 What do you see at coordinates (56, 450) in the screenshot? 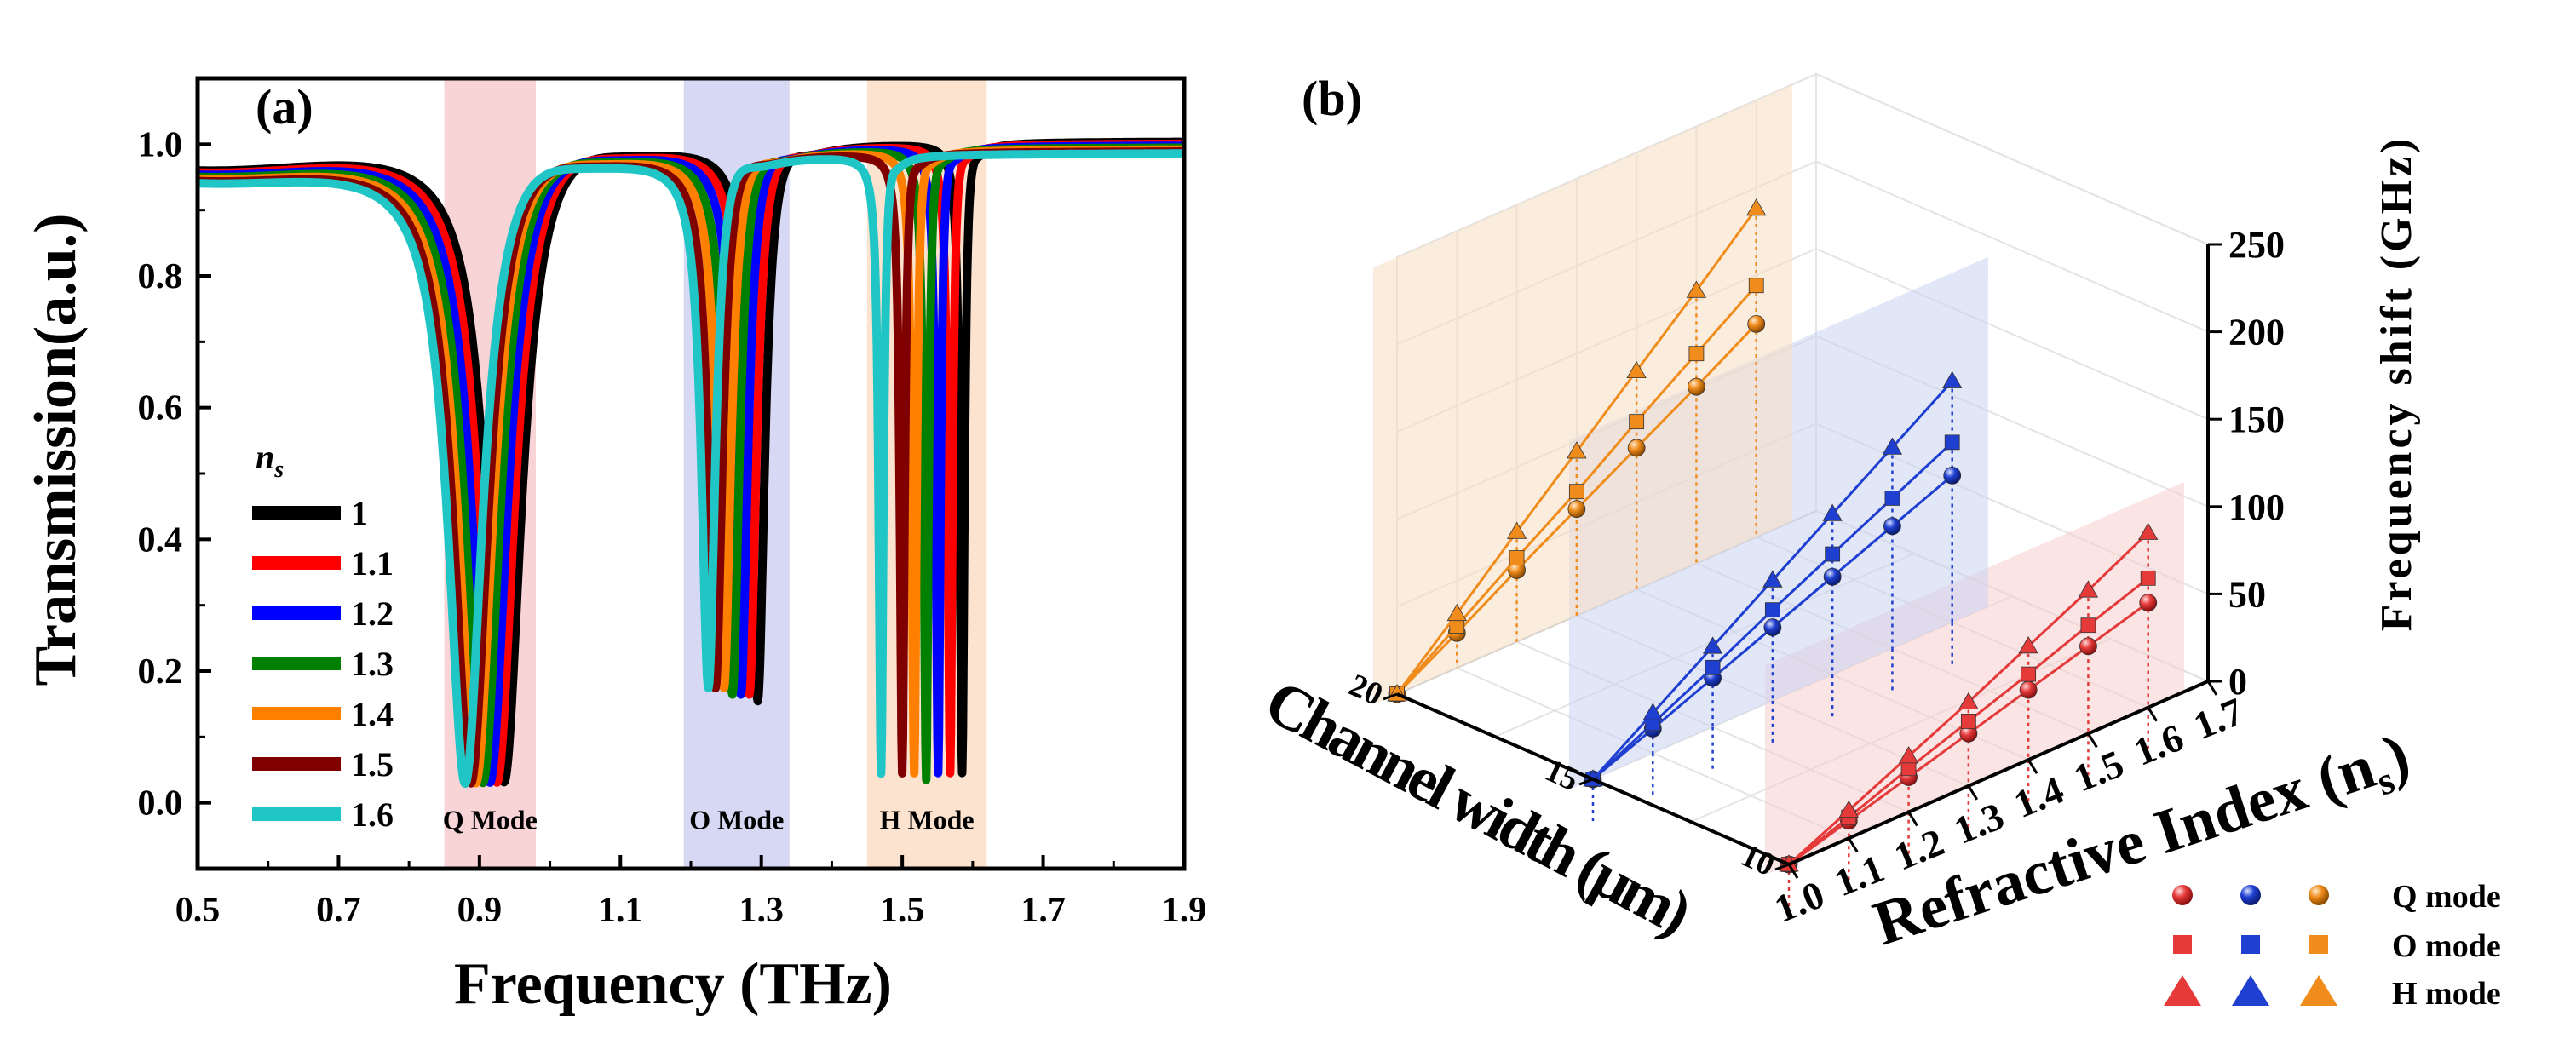
I see `y-axis-label: Transmission(a.u.)` at bounding box center [56, 450].